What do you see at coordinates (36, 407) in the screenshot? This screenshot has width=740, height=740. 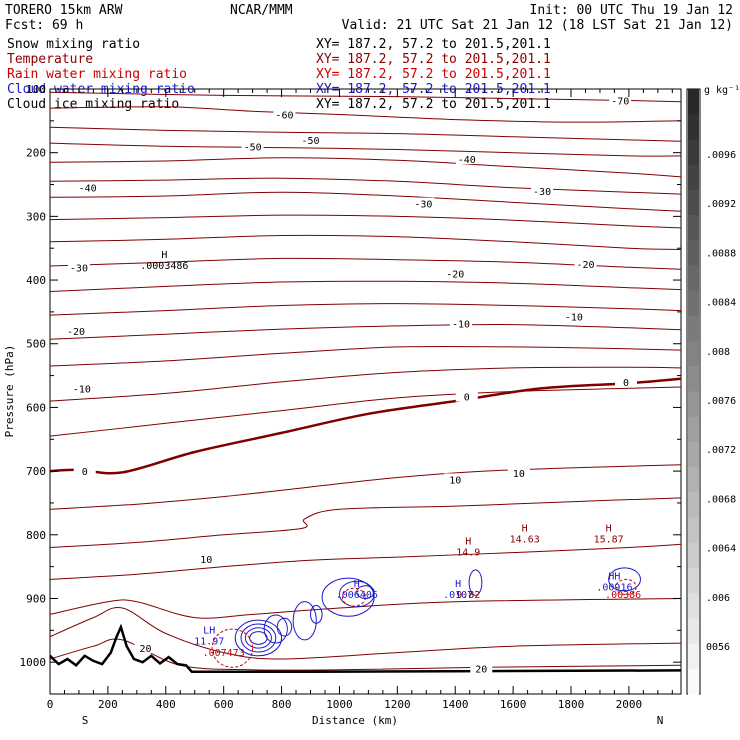 I see `y-tick-label: 600` at bounding box center [36, 407].